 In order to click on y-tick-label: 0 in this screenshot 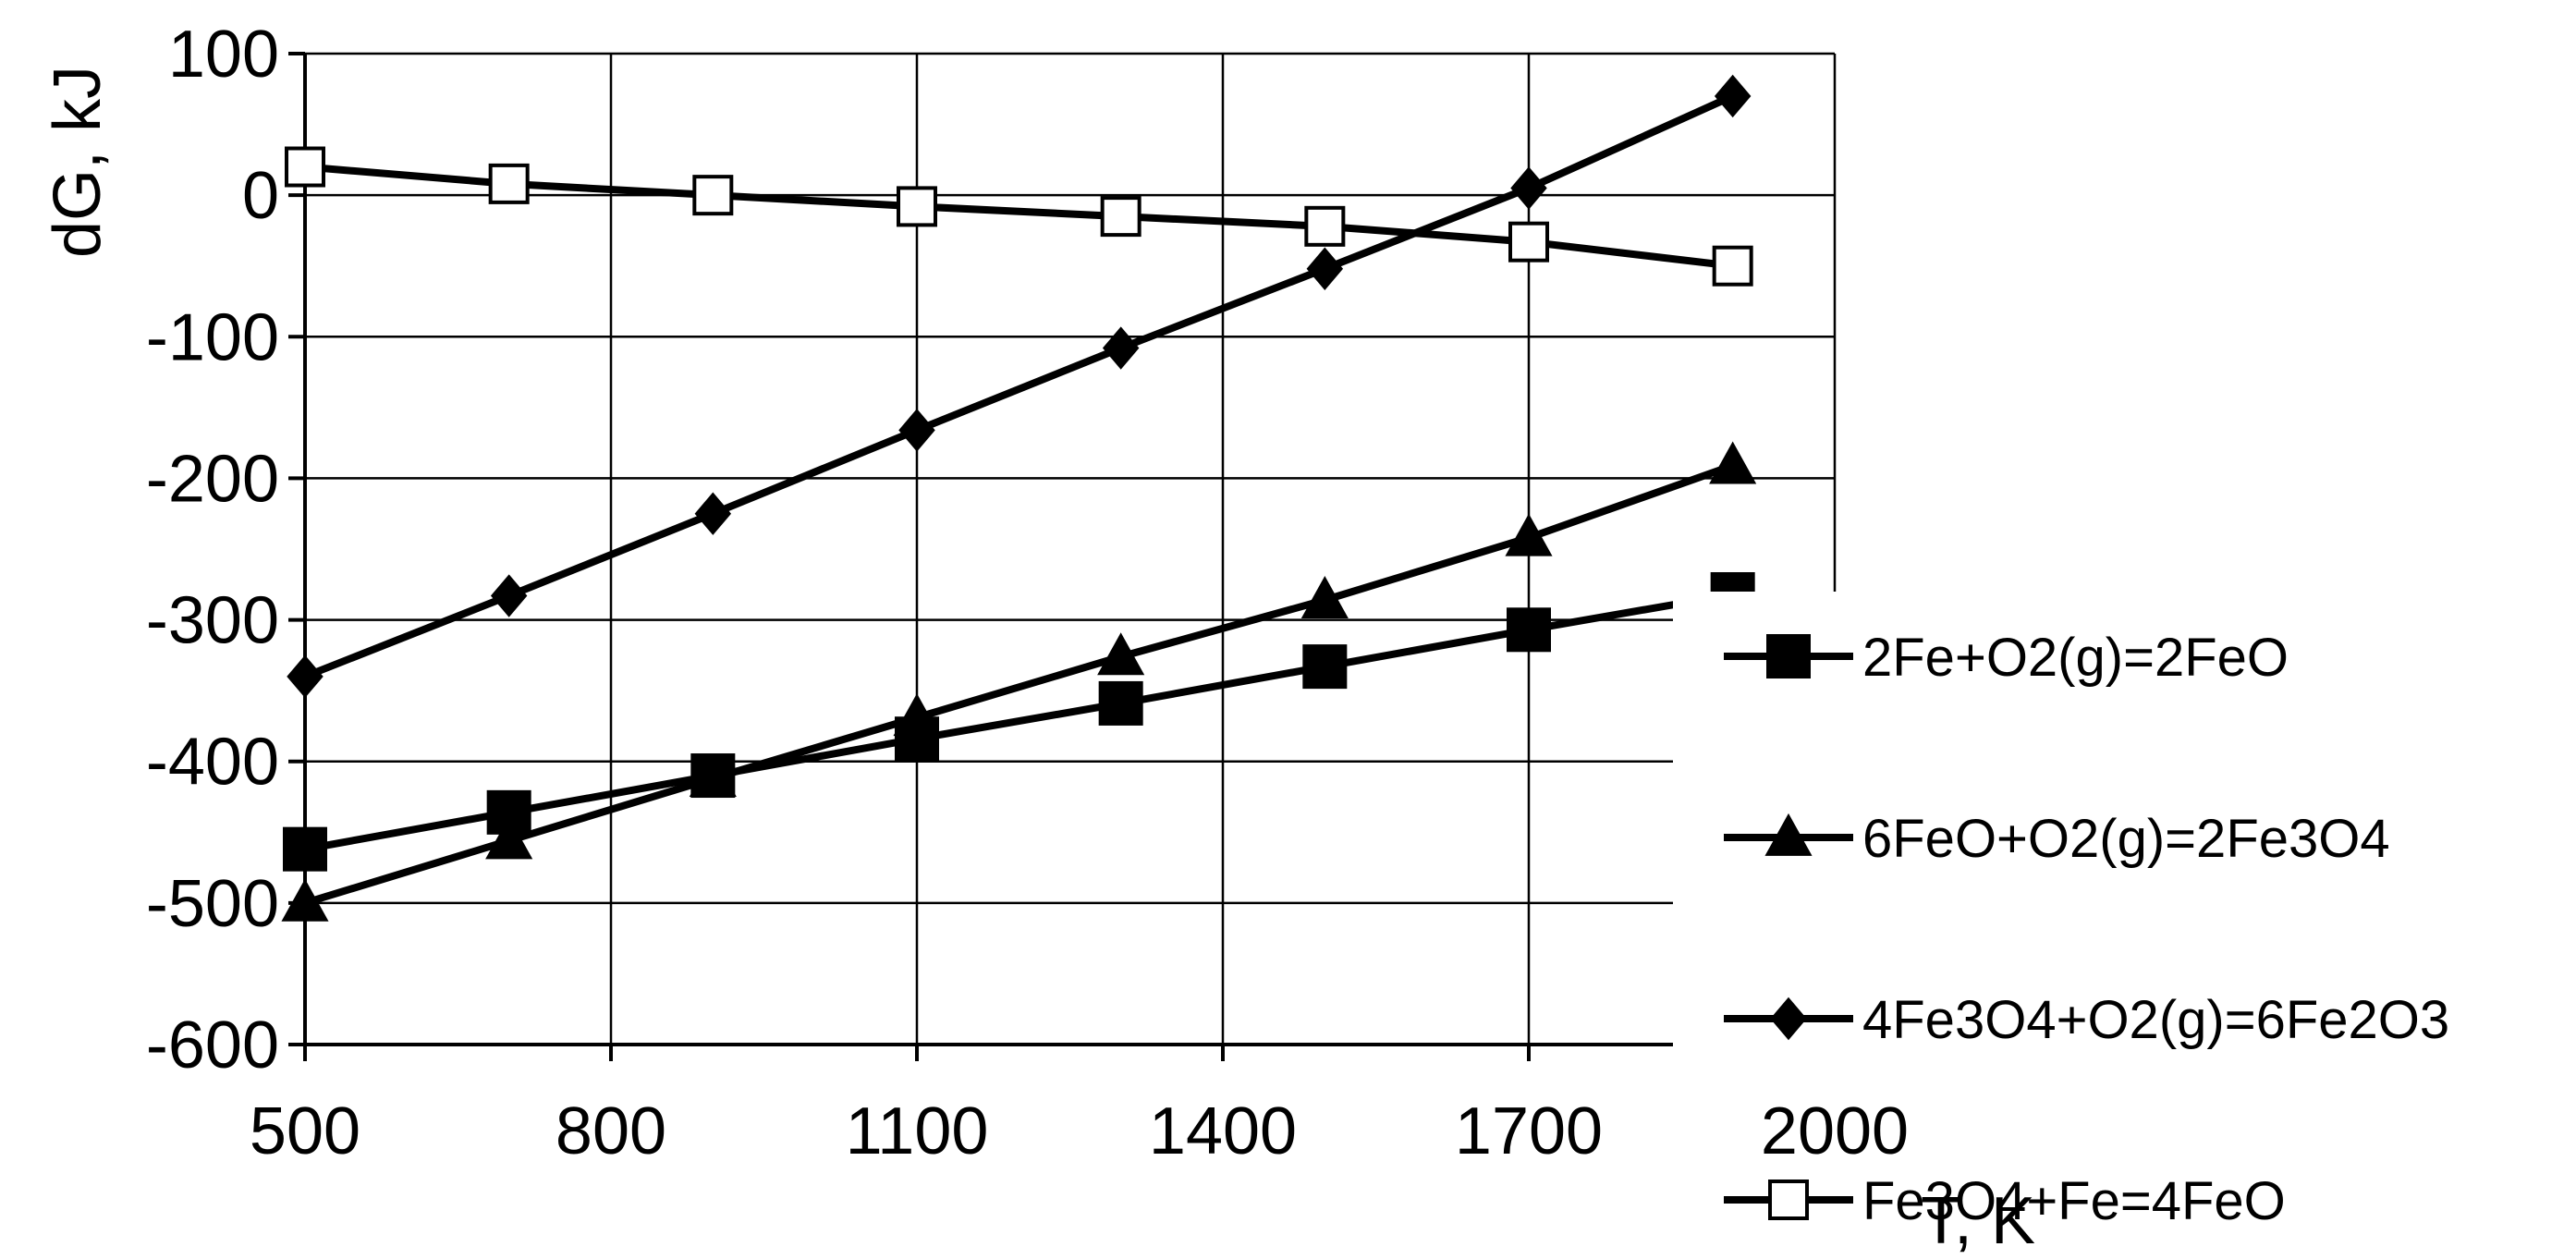, I will do `click(260, 196)`.